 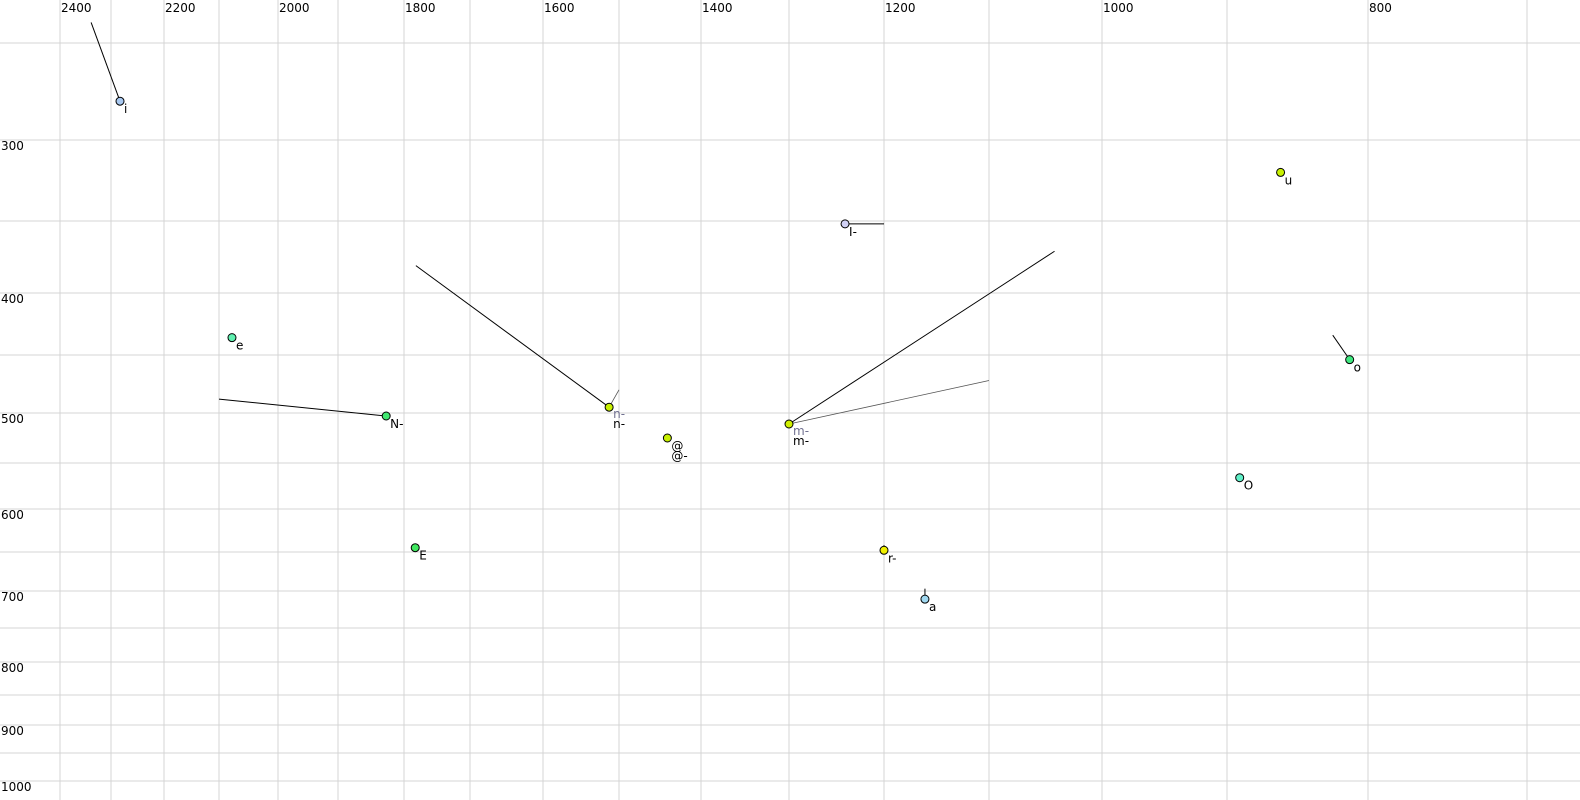 I want to click on vowel-token: a, so click(x=928, y=601).